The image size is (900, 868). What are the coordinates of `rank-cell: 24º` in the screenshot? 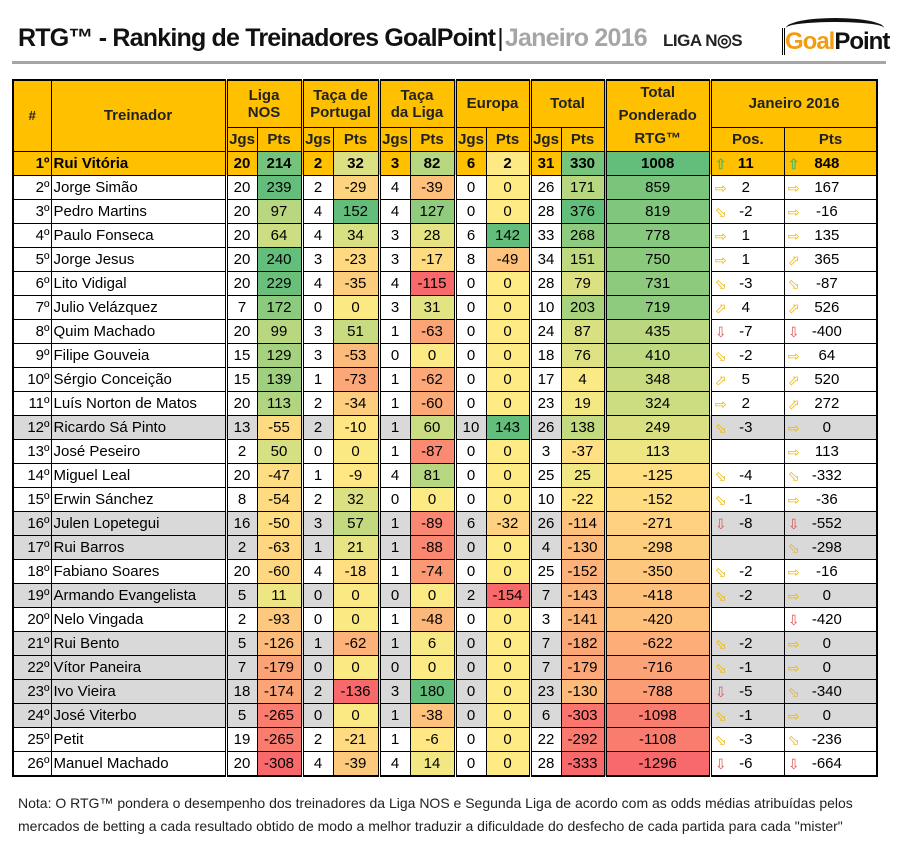 It's located at (32, 715).